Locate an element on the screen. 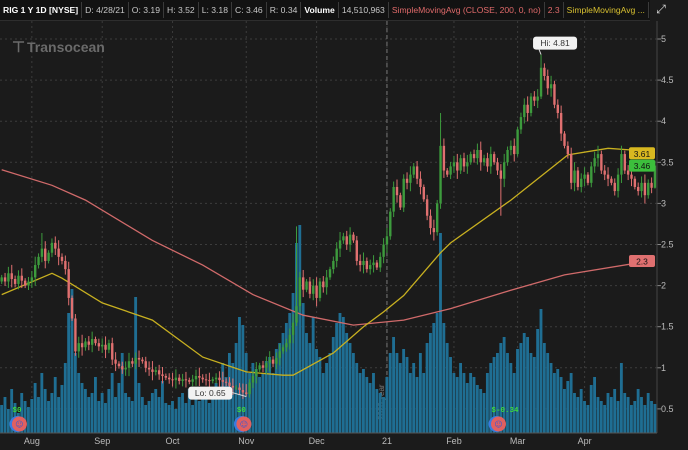  price-badge-text: 3.61 is located at coordinates (642, 154).